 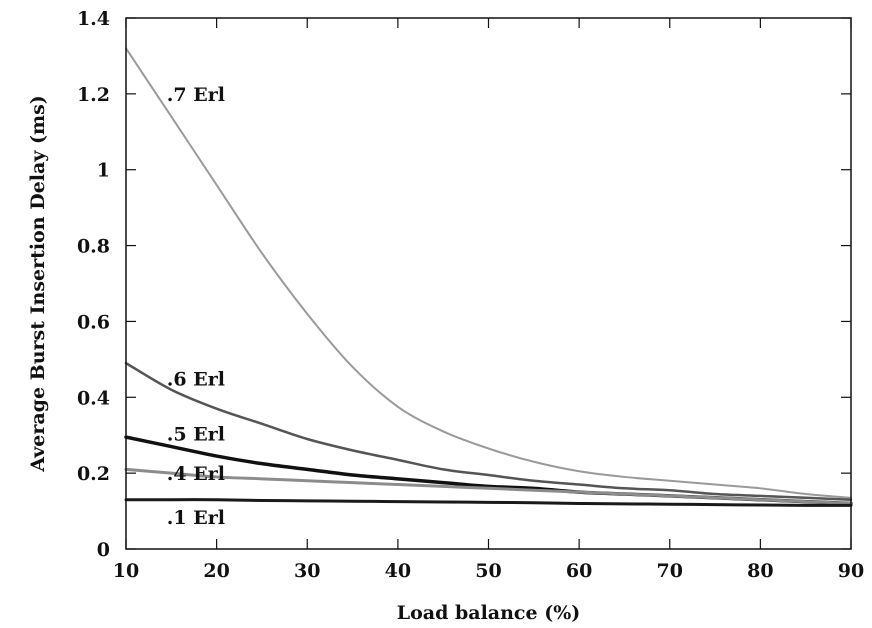 I want to click on x-tick-label: 10, so click(x=126, y=571).